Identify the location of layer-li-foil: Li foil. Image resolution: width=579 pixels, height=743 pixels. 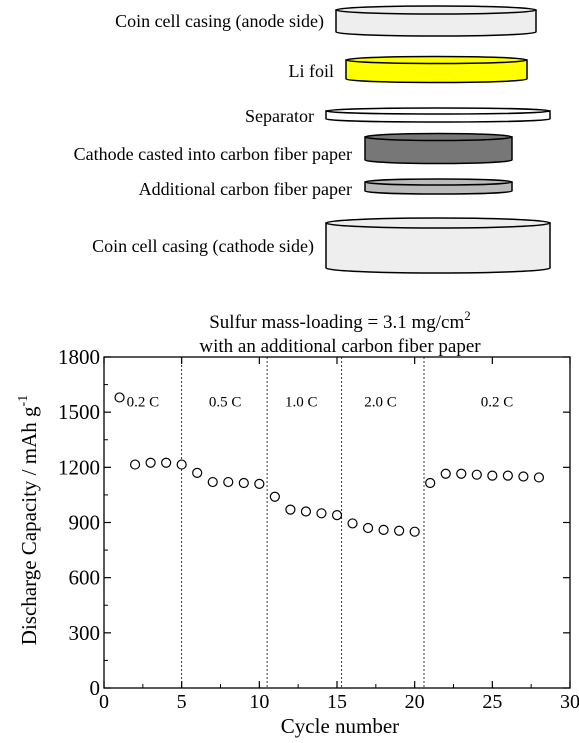
(408, 69).